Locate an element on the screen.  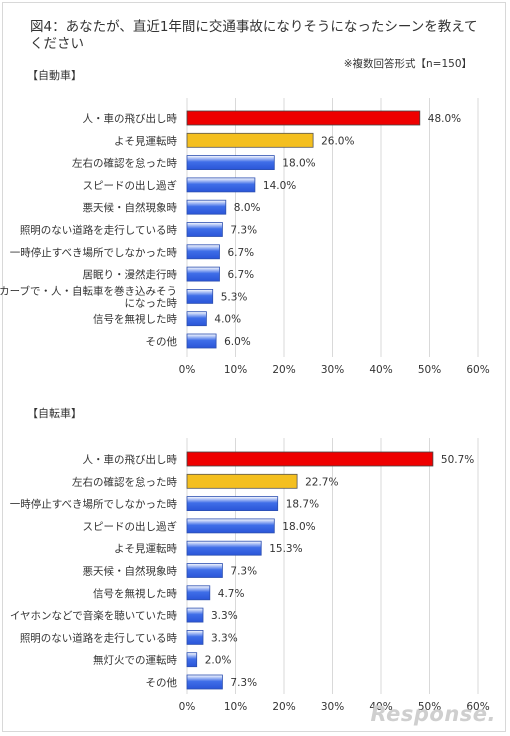
value-label: 50.7% is located at coordinates (457, 460).